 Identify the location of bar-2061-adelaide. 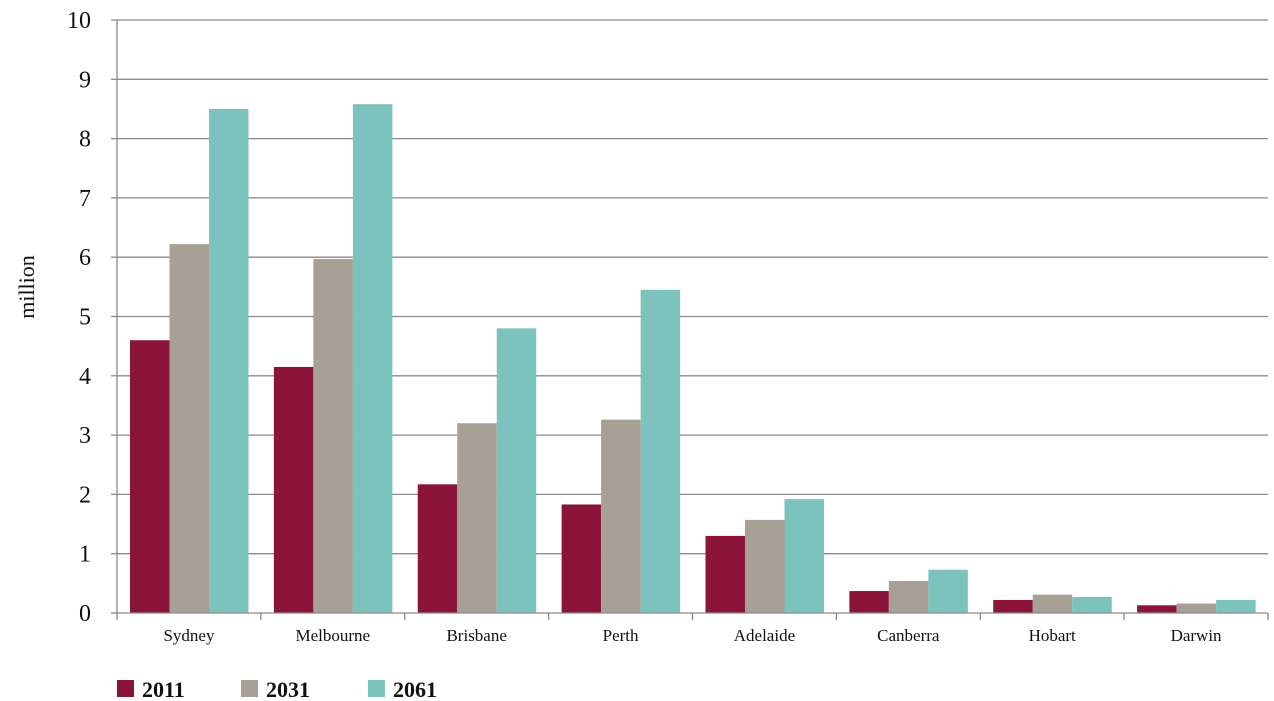
(805, 556).